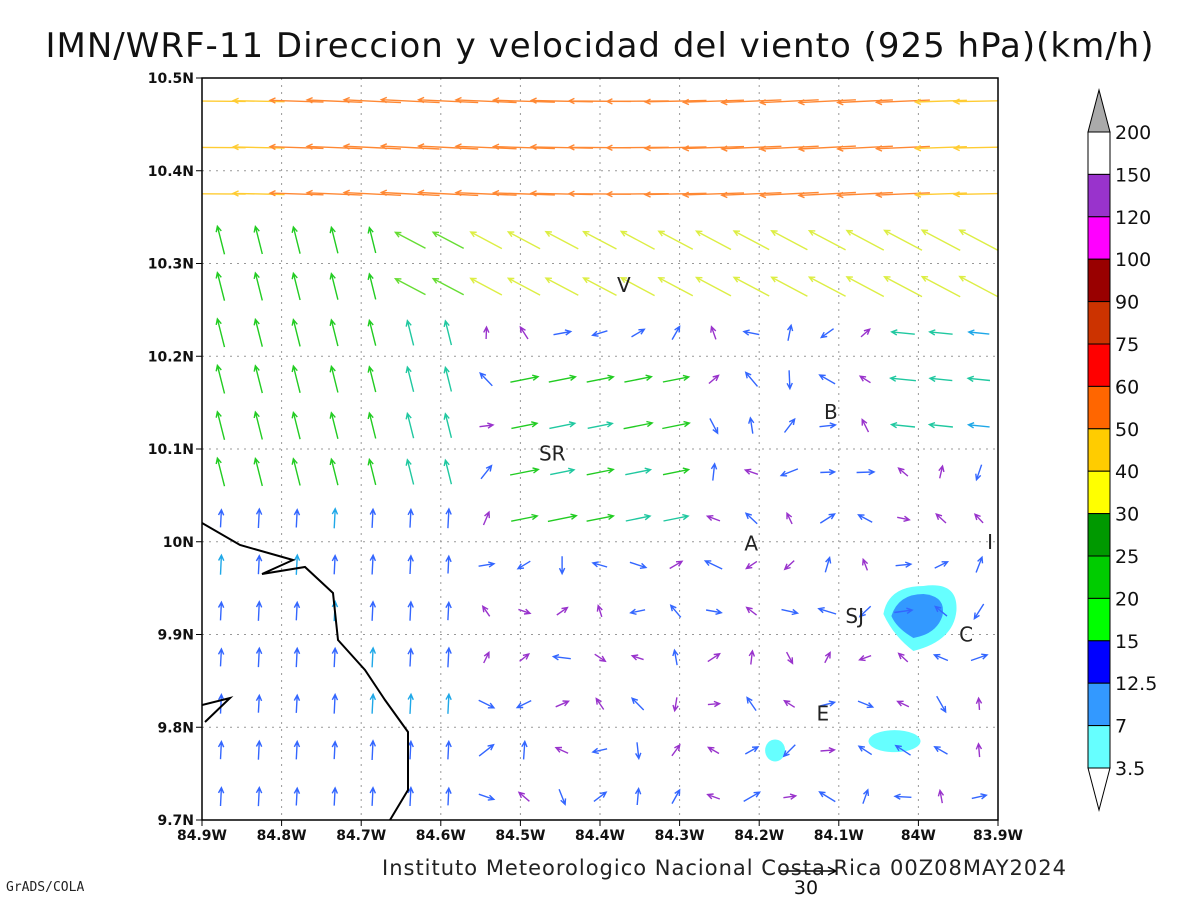  Describe the element at coordinates (823, 713) in the screenshot. I see `city-label: E` at that location.